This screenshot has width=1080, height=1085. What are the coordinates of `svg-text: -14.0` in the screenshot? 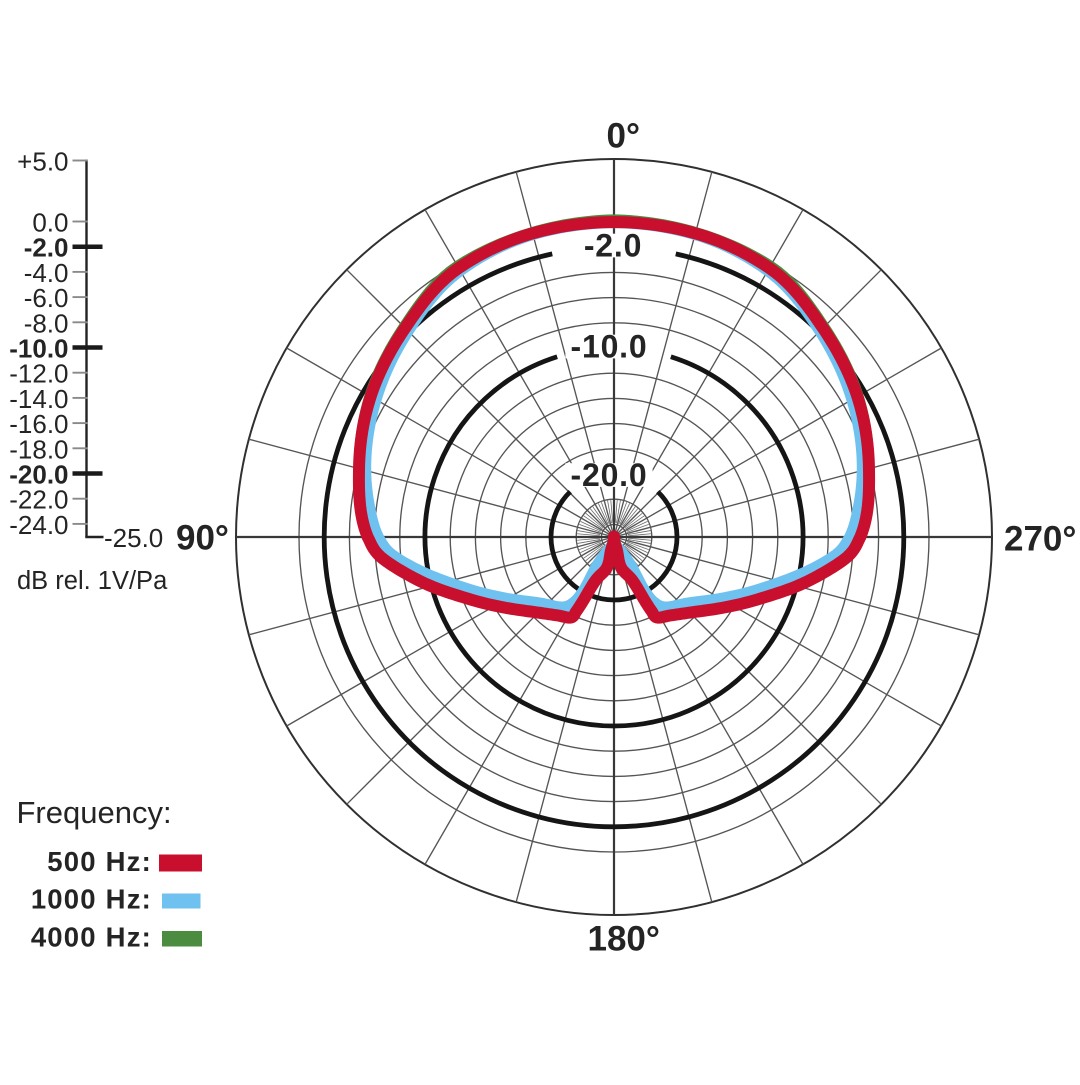 It's located at (38, 399).